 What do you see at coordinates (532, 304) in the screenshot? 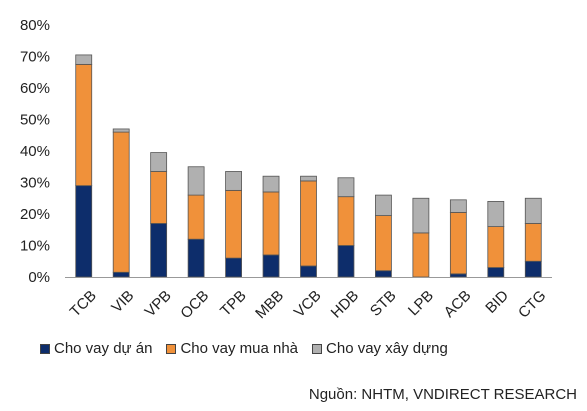
I see `x-category-label: CTG` at bounding box center [532, 304].